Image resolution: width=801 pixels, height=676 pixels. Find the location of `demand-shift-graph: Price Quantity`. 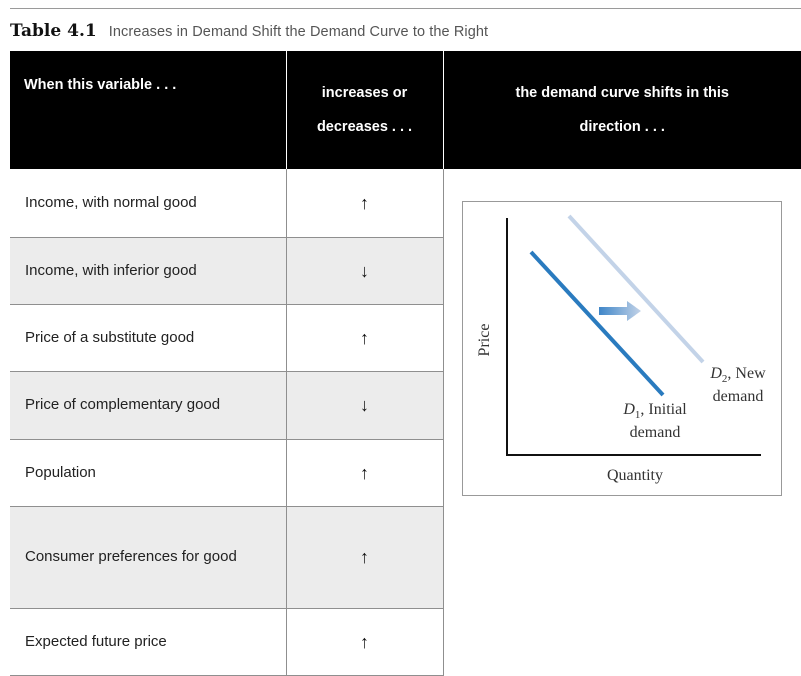

demand-shift-graph: Price Quantity is located at coordinates (618, 349).